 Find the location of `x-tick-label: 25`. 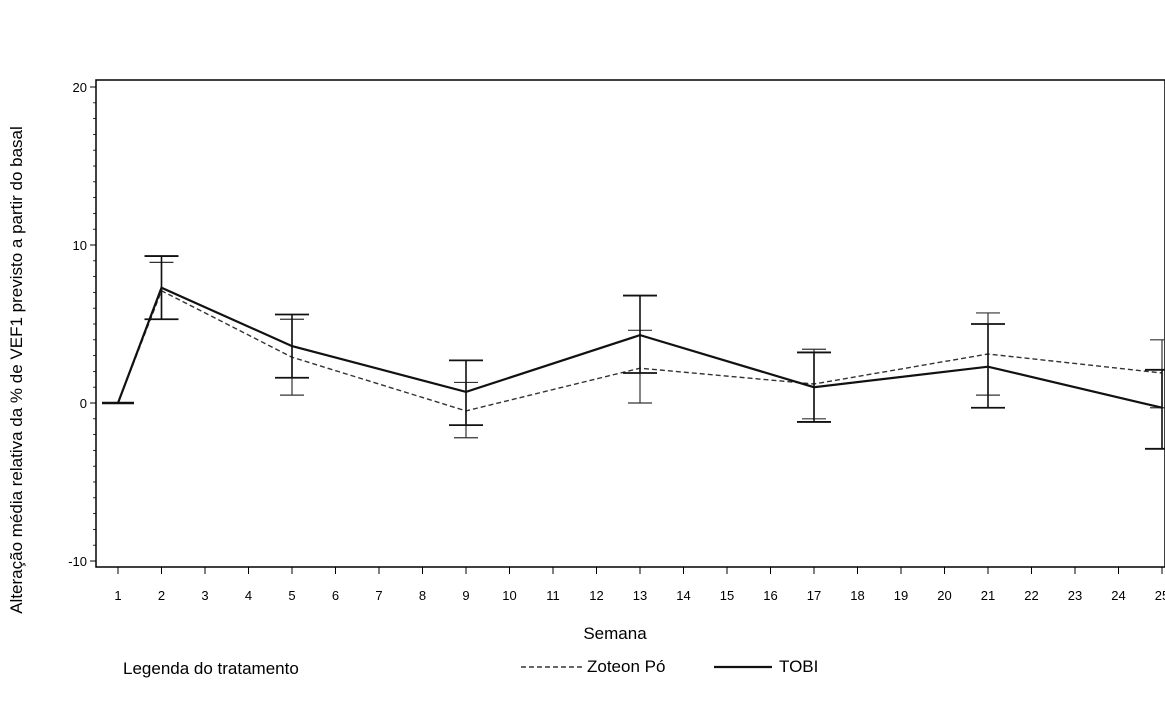

x-tick-label: 25 is located at coordinates (1160, 595).